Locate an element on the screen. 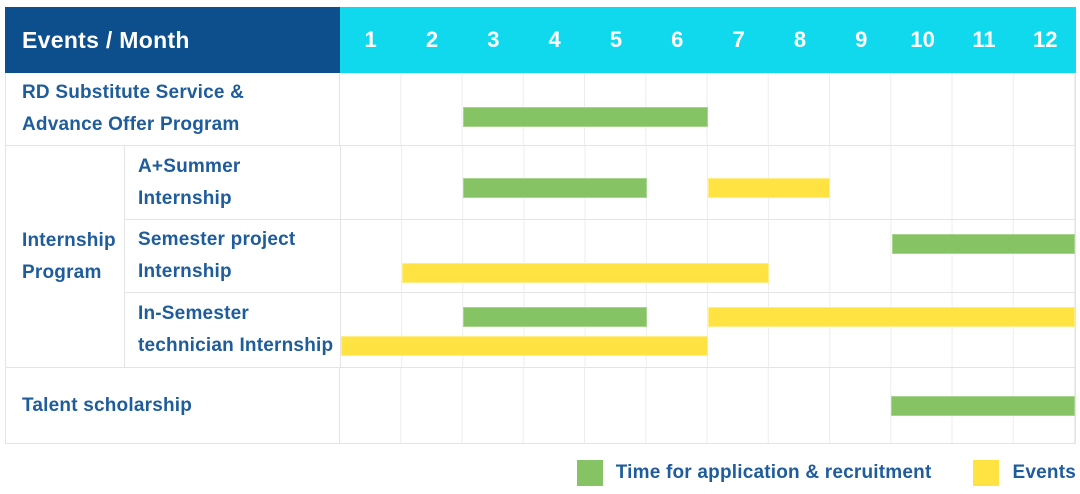 The width and height of the screenshot is (1080, 494). legend-application-label: Time for application & recruitment is located at coordinates (773, 472).